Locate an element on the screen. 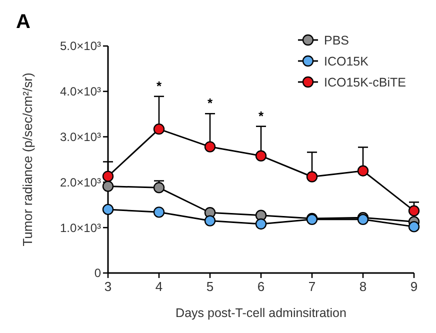 Image resolution: width=436 pixels, height=333 pixels. y-axis-title: Tumor radiance (p/sec/cm²/sr) is located at coordinates (27, 159).